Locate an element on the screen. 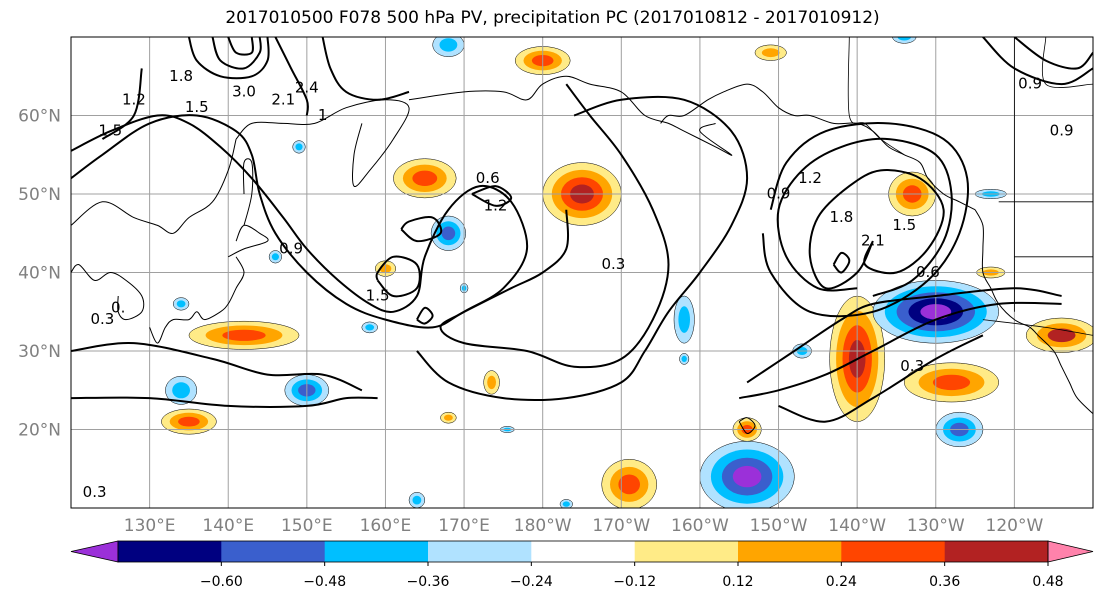 The width and height of the screenshot is (1105, 601). longitude-tick-label: 160°E is located at coordinates (386, 526).